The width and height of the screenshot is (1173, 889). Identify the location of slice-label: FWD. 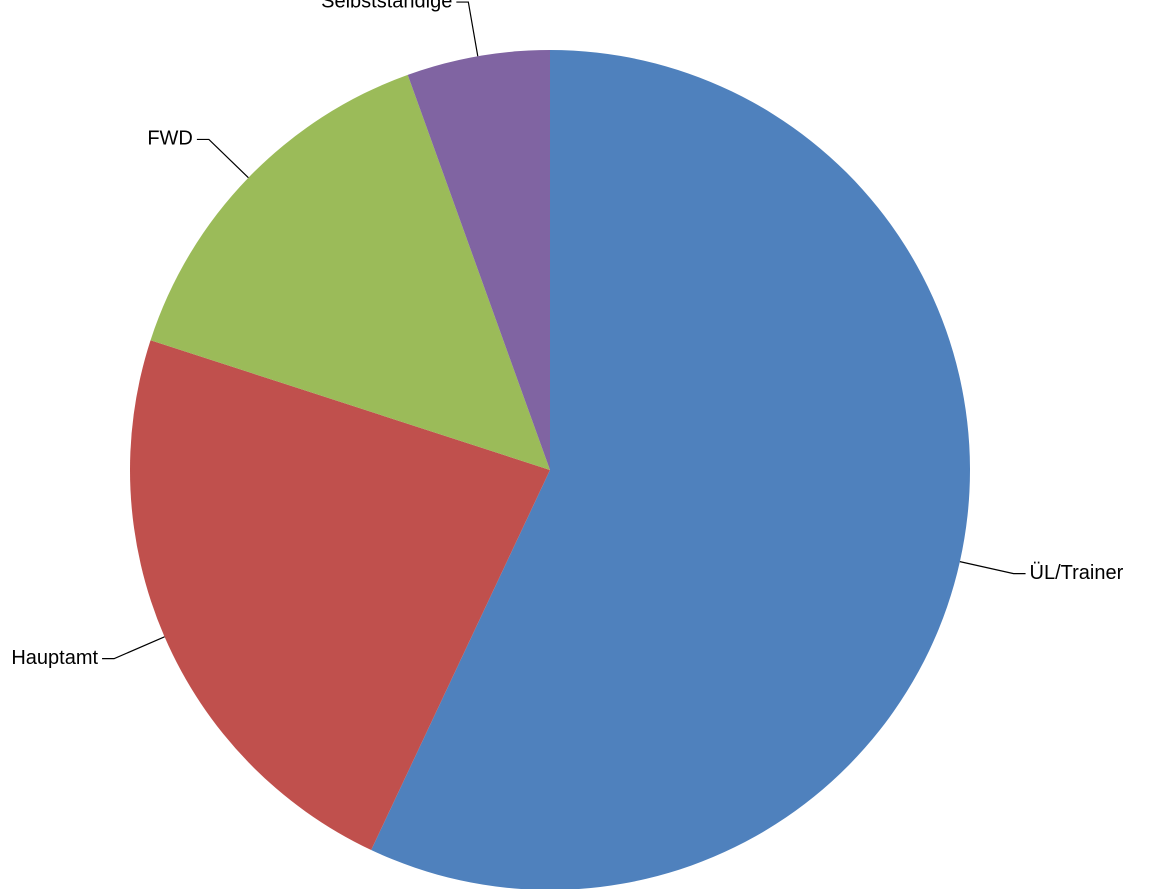
(170, 139).